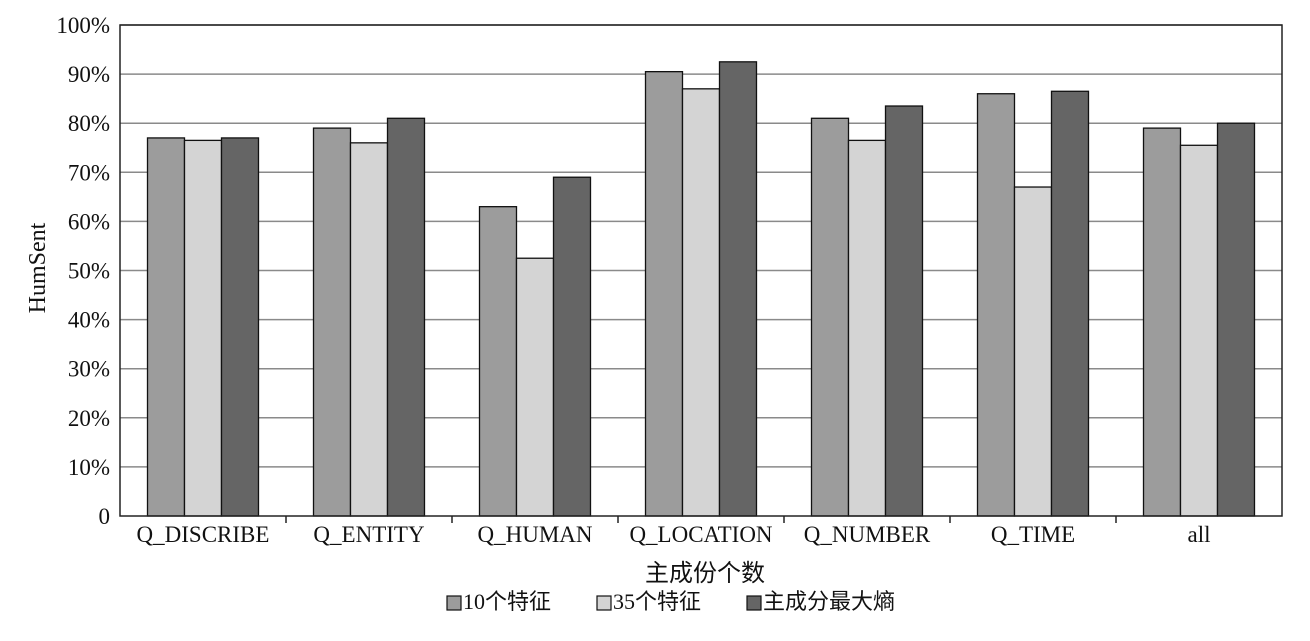 Image resolution: width=1310 pixels, height=641 pixels. I want to click on legend-label: 35个特征, so click(657, 601).